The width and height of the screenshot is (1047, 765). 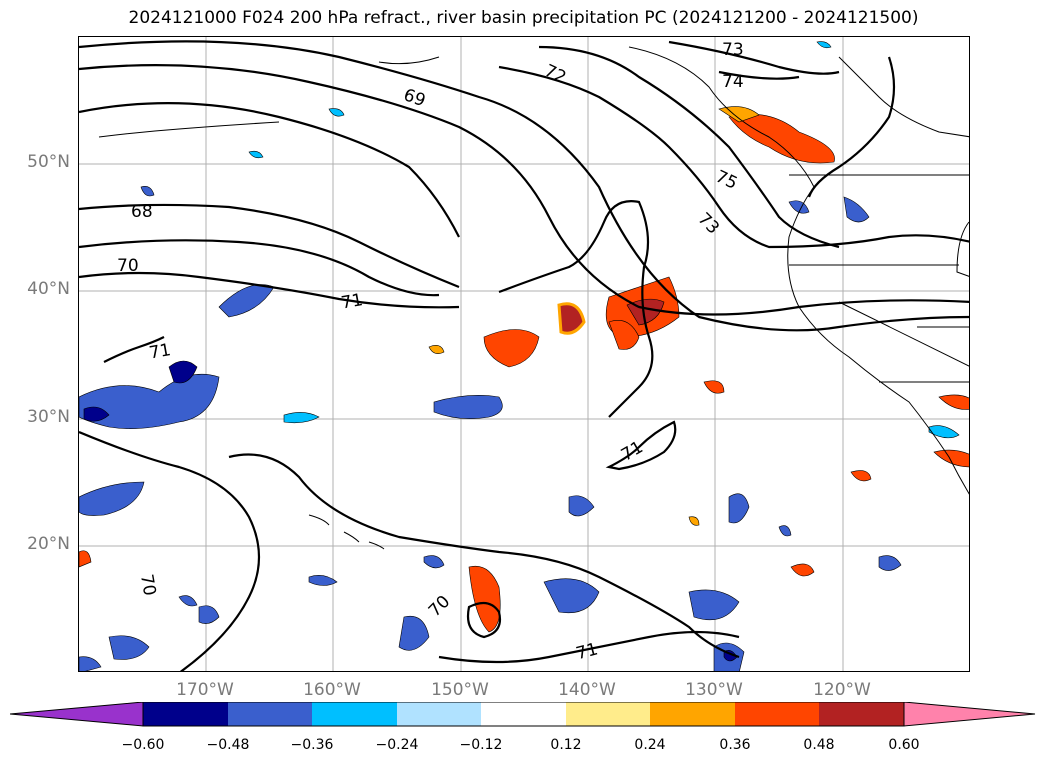 I want to click on colorbar-tick: 0.36, so click(x=735, y=745).